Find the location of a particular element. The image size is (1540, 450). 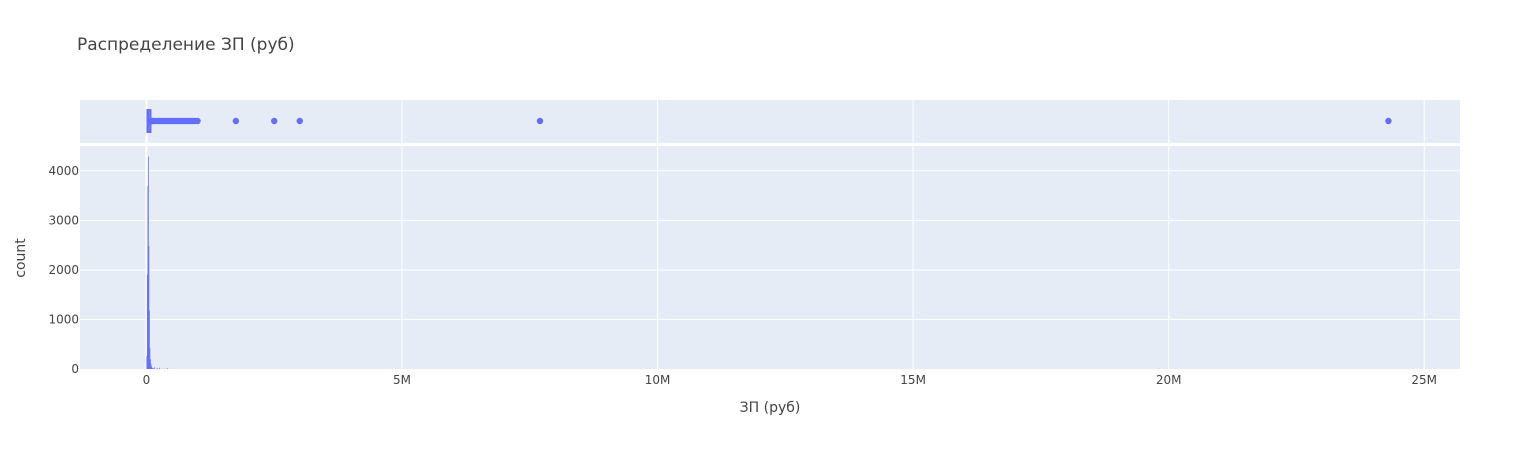

y-axis-title: count is located at coordinates (21, 258).